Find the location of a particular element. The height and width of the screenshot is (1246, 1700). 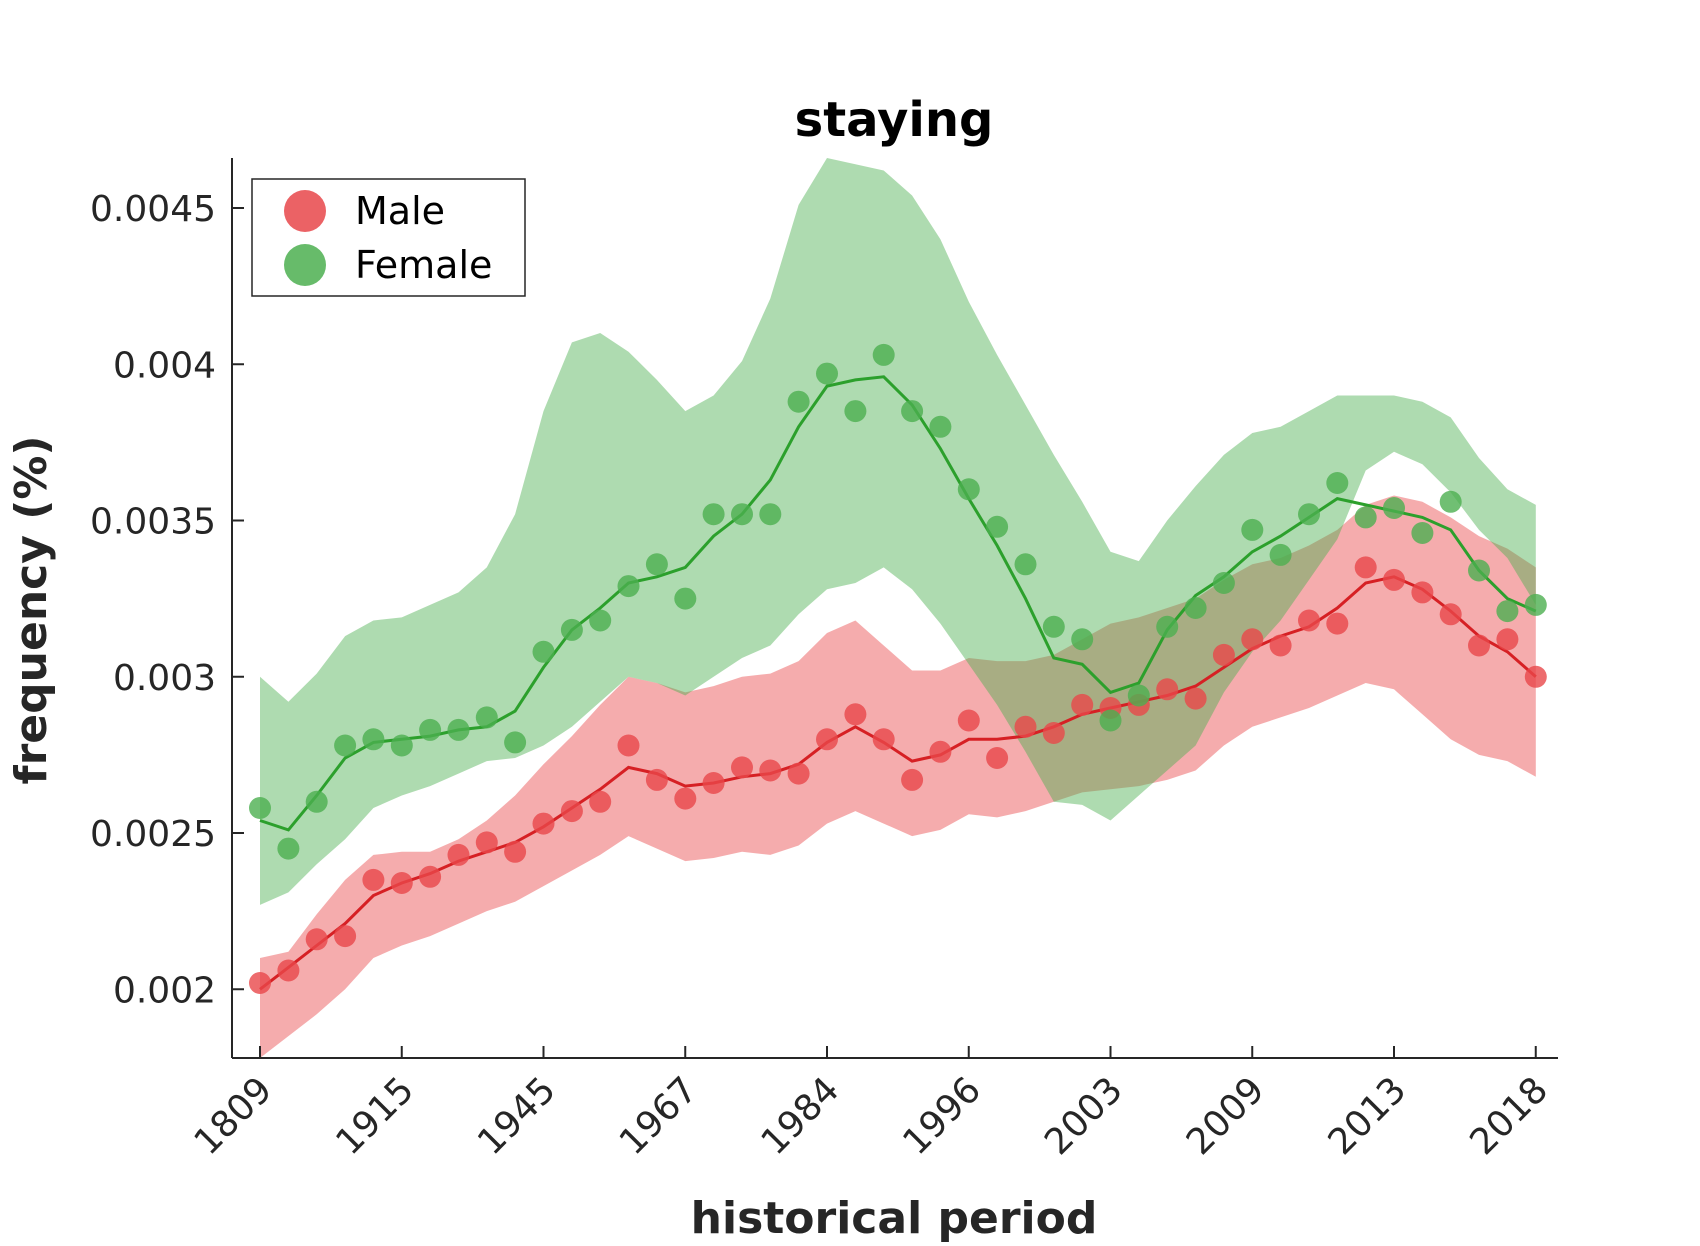

y-tick-label: 0.002 is located at coordinates (164, 990).